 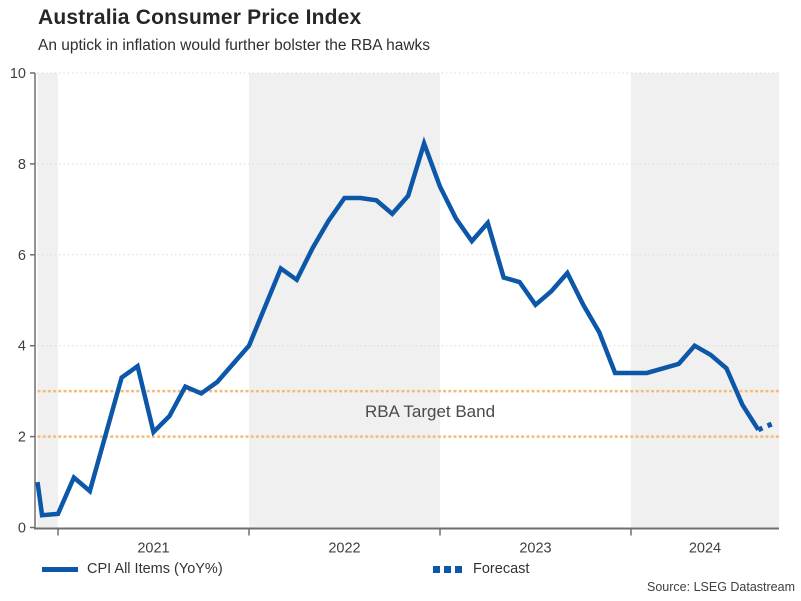 What do you see at coordinates (501, 569) in the screenshot?
I see `legend-label-forecast: Forecast` at bounding box center [501, 569].